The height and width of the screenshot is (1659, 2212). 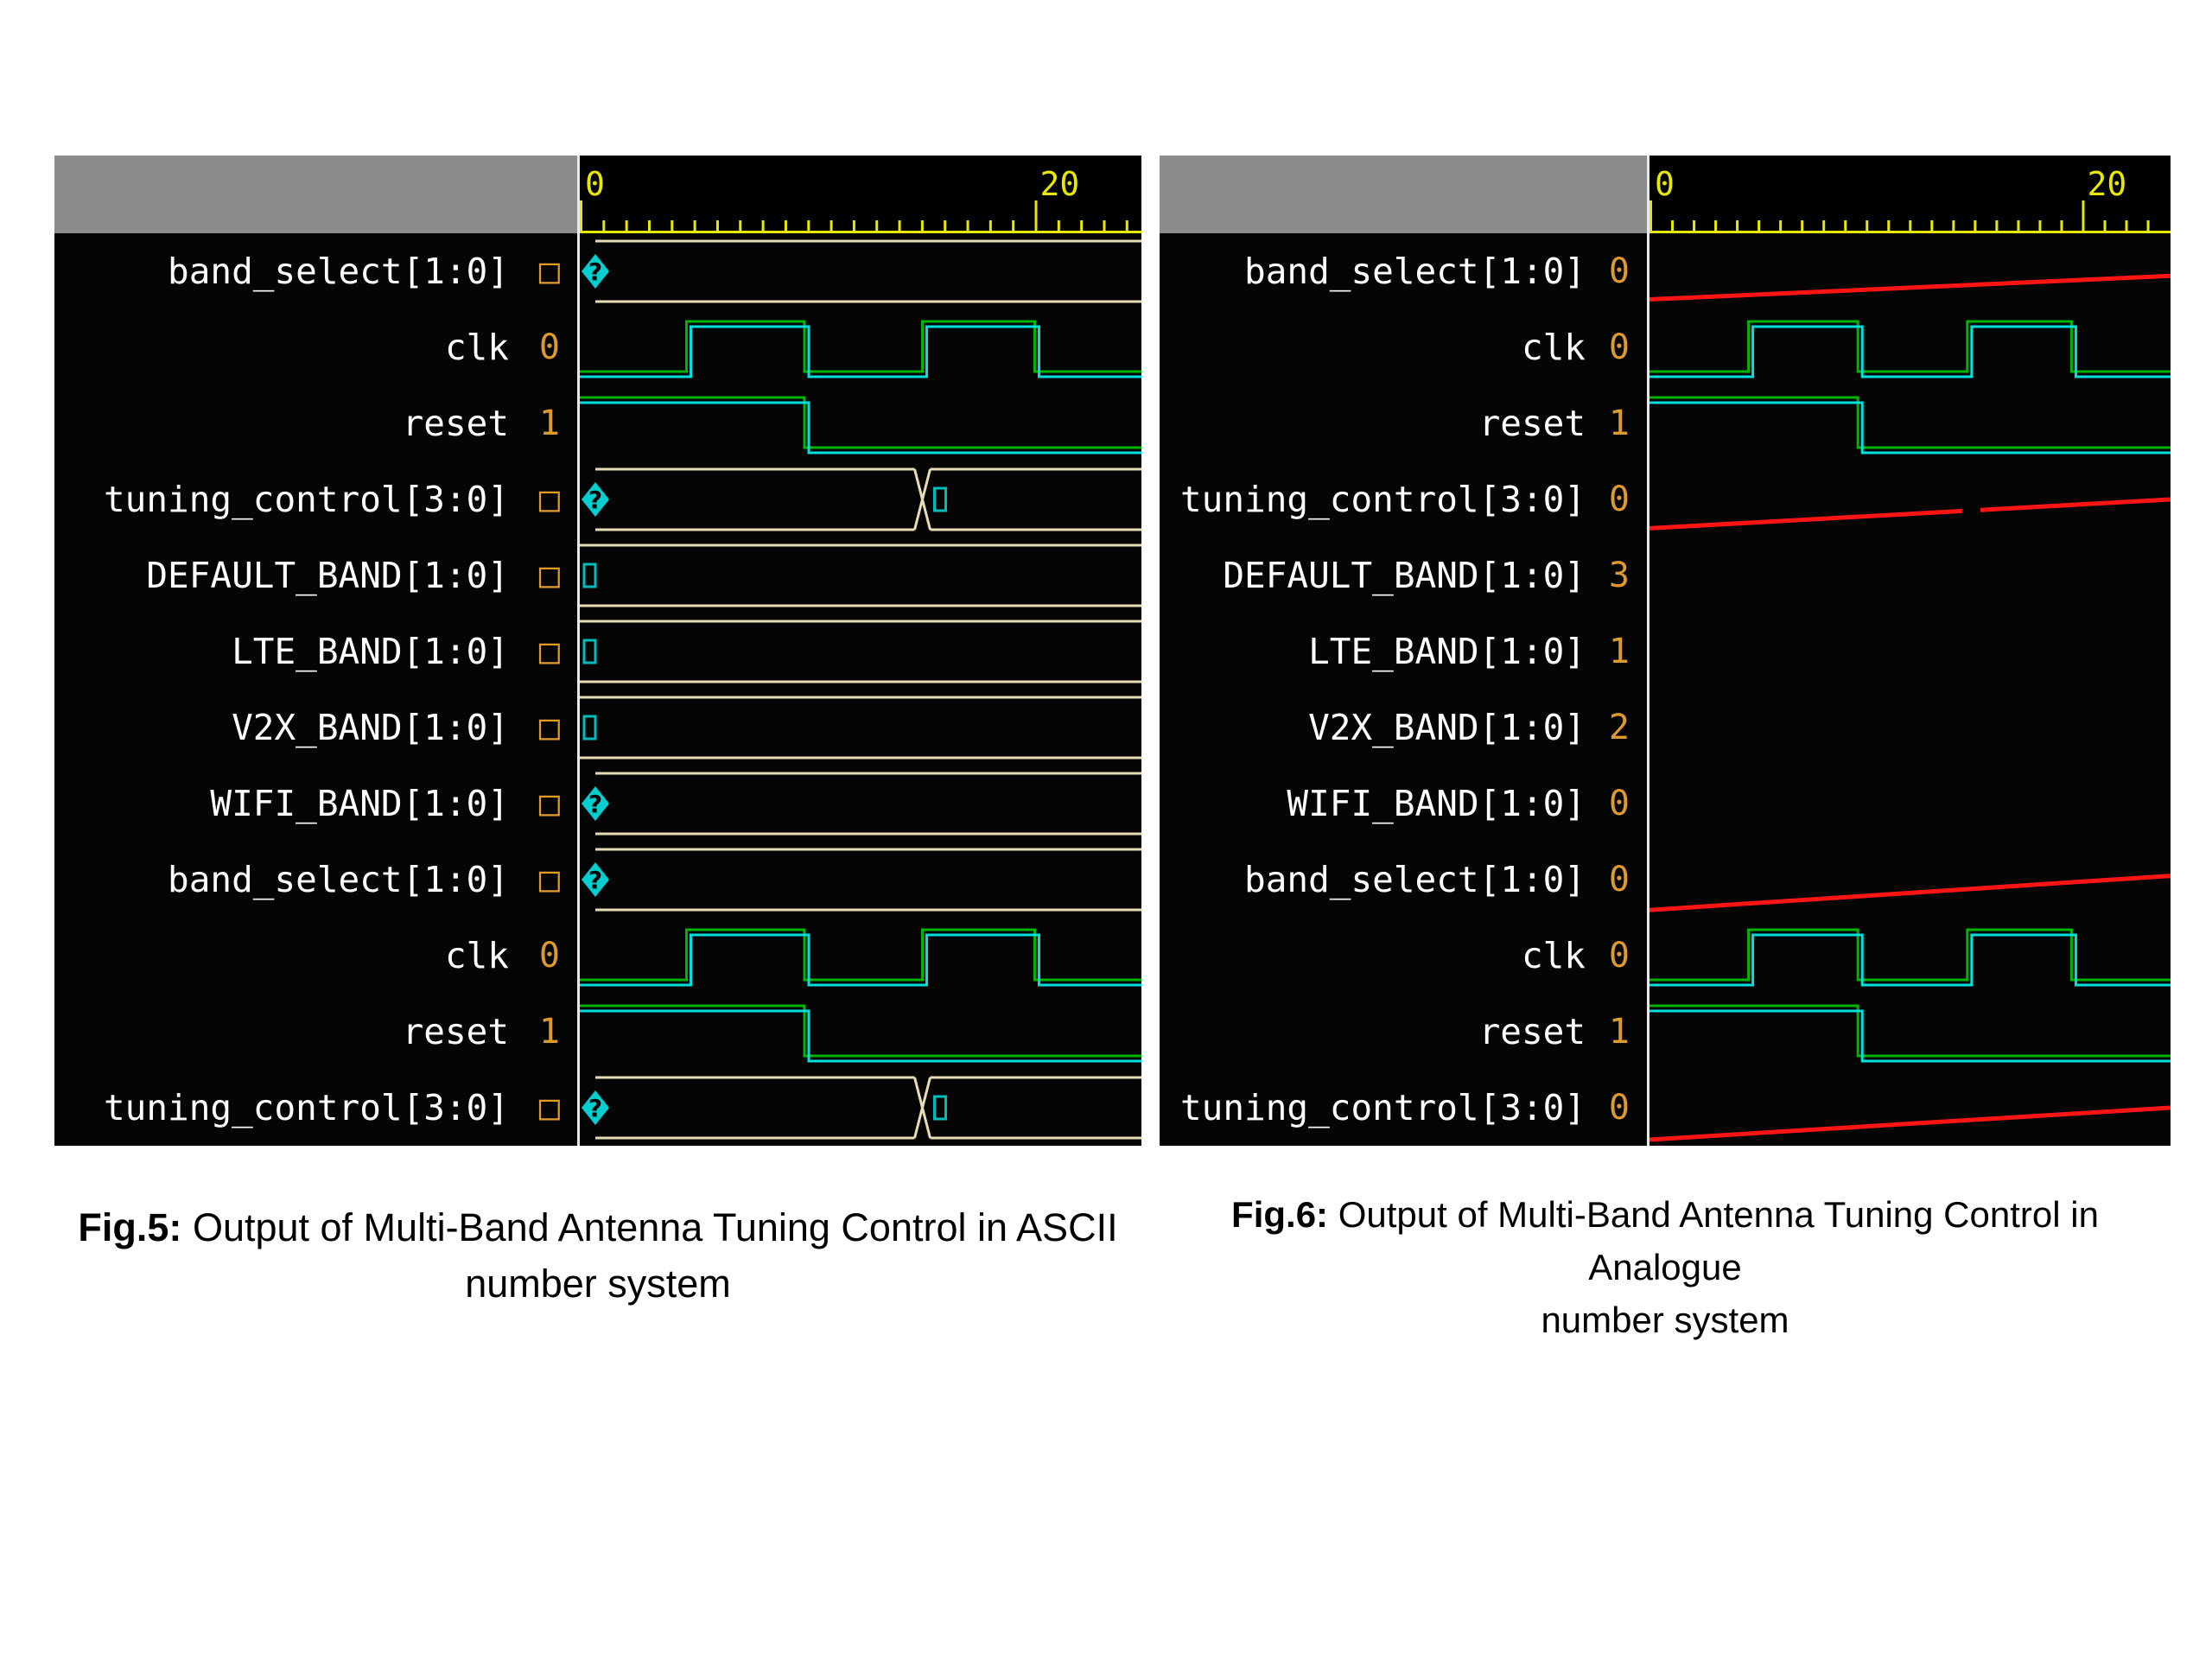 I want to click on signal-name-cell: V2X_BAND[1:0], so click(x=286, y=728).